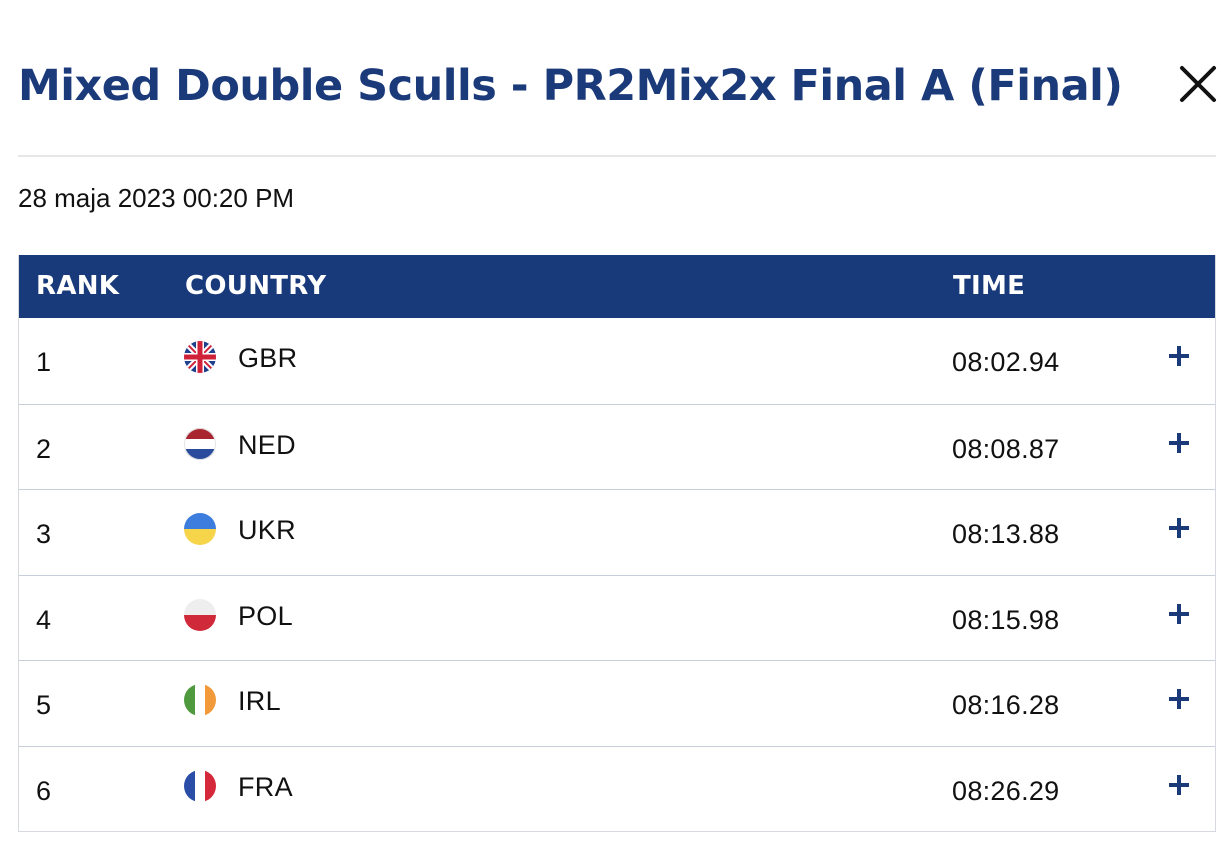 This screenshot has height=846, width=1232. I want to click on rank-cell: 4, so click(44, 619).